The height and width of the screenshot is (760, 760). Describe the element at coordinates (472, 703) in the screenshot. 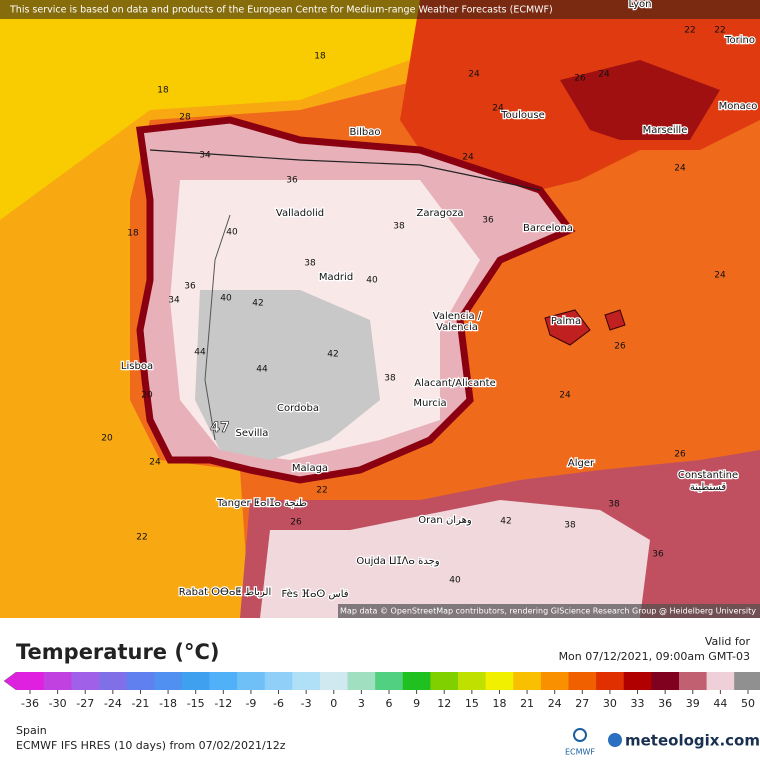

I see `tick-label: 15` at that location.